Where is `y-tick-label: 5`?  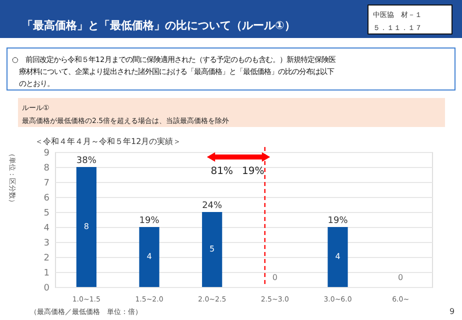 y-tick-label: 5 is located at coordinates (47, 213).